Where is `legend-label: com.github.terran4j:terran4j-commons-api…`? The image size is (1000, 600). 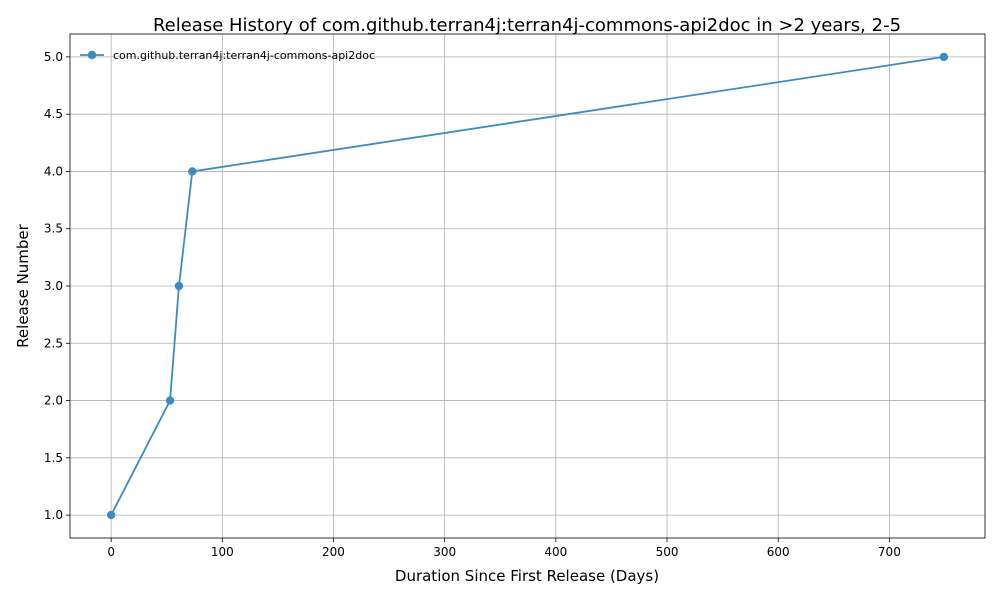 legend-label: com.github.terran4j:terran4j-commons-api… is located at coordinates (244, 55).